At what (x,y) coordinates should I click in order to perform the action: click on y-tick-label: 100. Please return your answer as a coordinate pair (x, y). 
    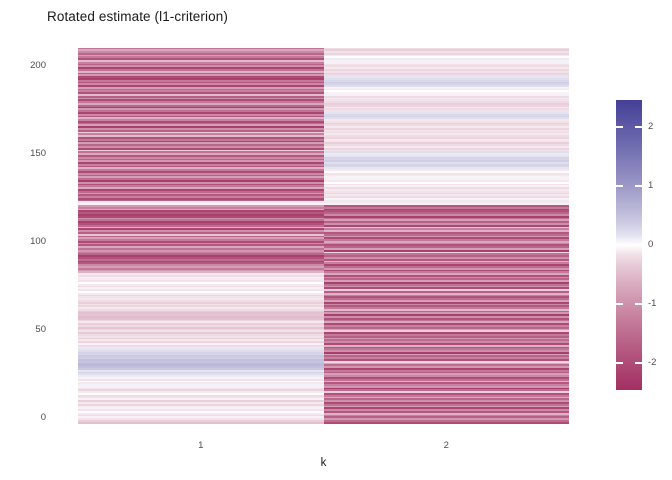
    Looking at the image, I should click on (38, 241).